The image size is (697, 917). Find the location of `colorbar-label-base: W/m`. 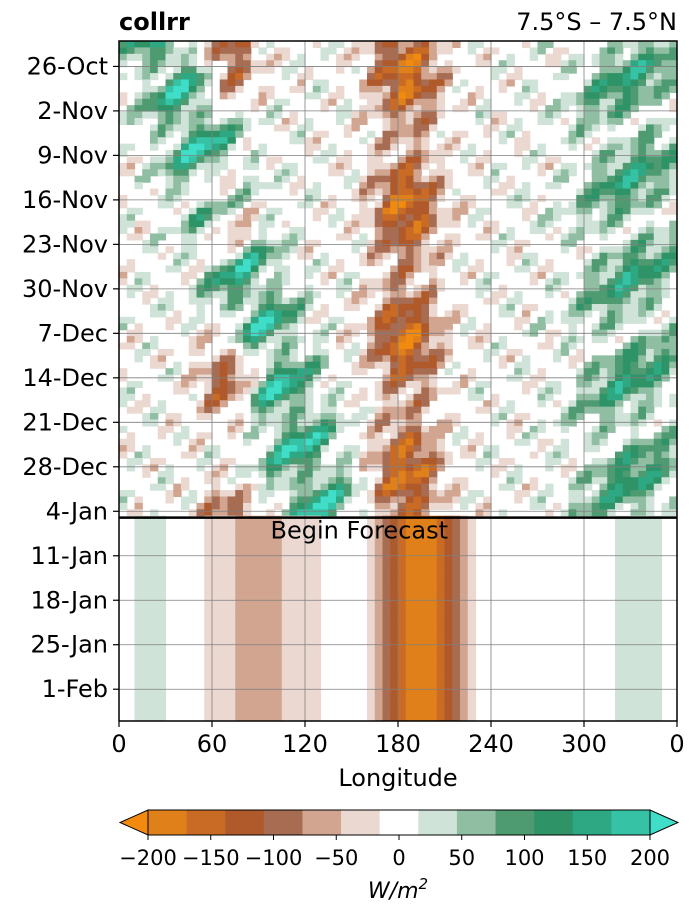

colorbar-label-base: W/m is located at coordinates (393, 891).